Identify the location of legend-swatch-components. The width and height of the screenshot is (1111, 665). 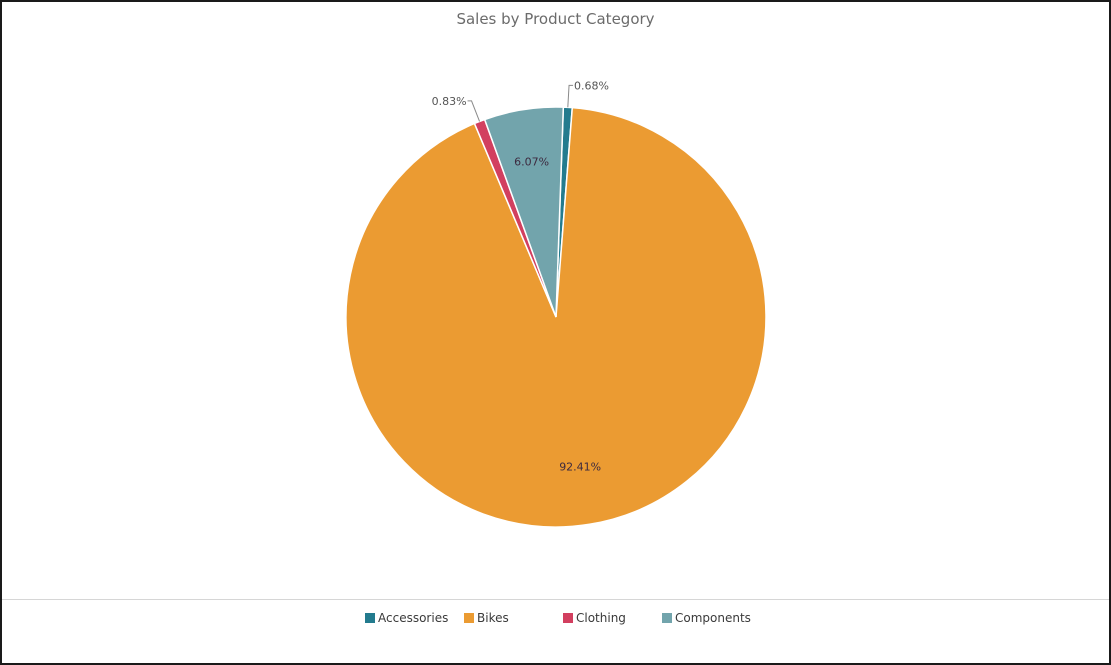
(667, 618).